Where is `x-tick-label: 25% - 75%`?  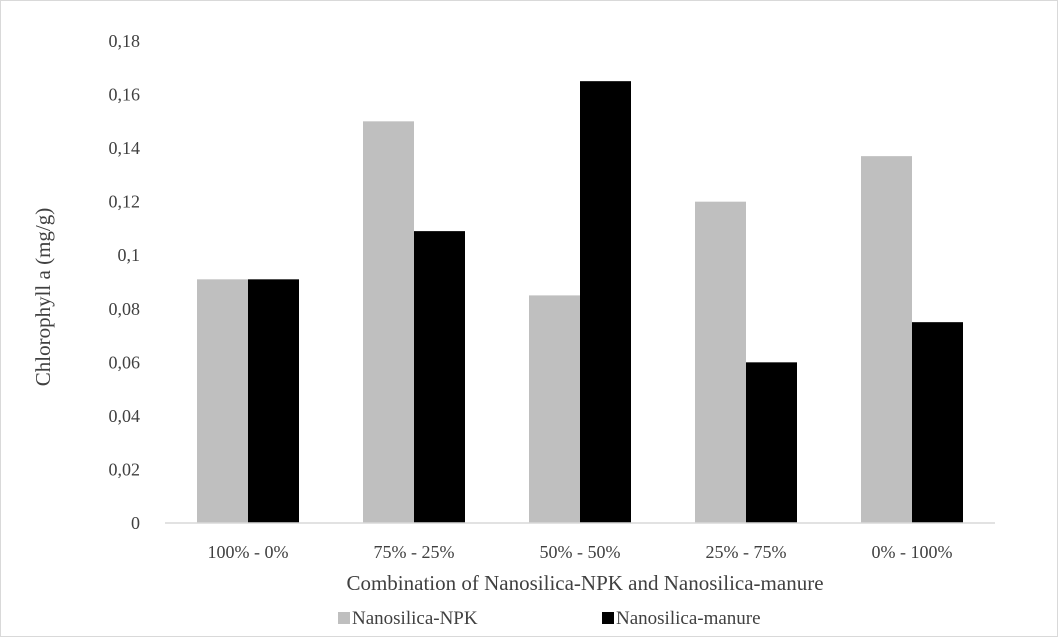 x-tick-label: 25% - 75% is located at coordinates (746, 552).